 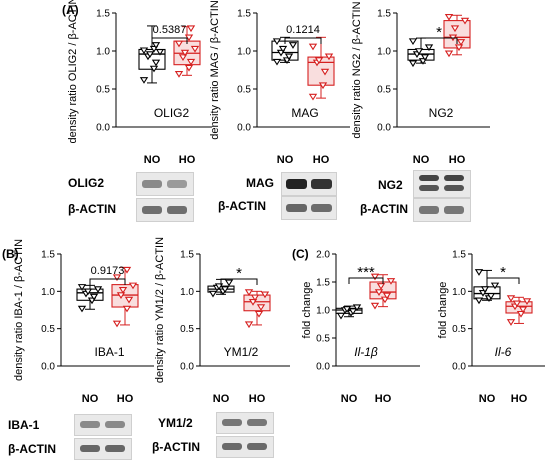 What do you see at coordinates (491, 327) in the screenshot?
I see `chart-7: 0.0 0.5 1.0 1.5 fold change NO HO Il-6 *` at bounding box center [491, 327].